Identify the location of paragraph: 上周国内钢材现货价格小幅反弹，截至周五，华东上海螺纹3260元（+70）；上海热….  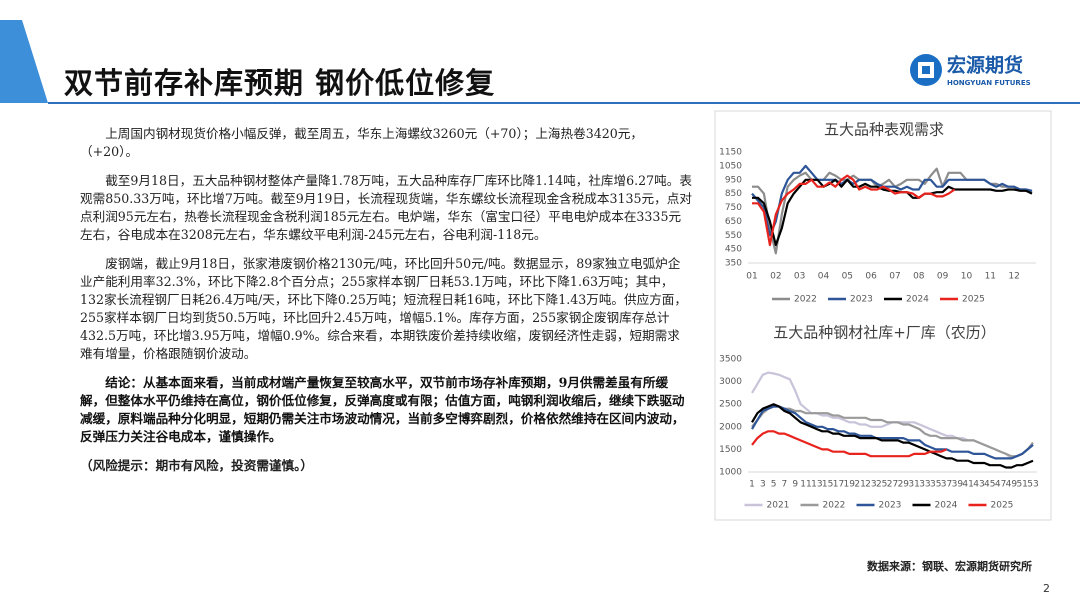
(361, 142).